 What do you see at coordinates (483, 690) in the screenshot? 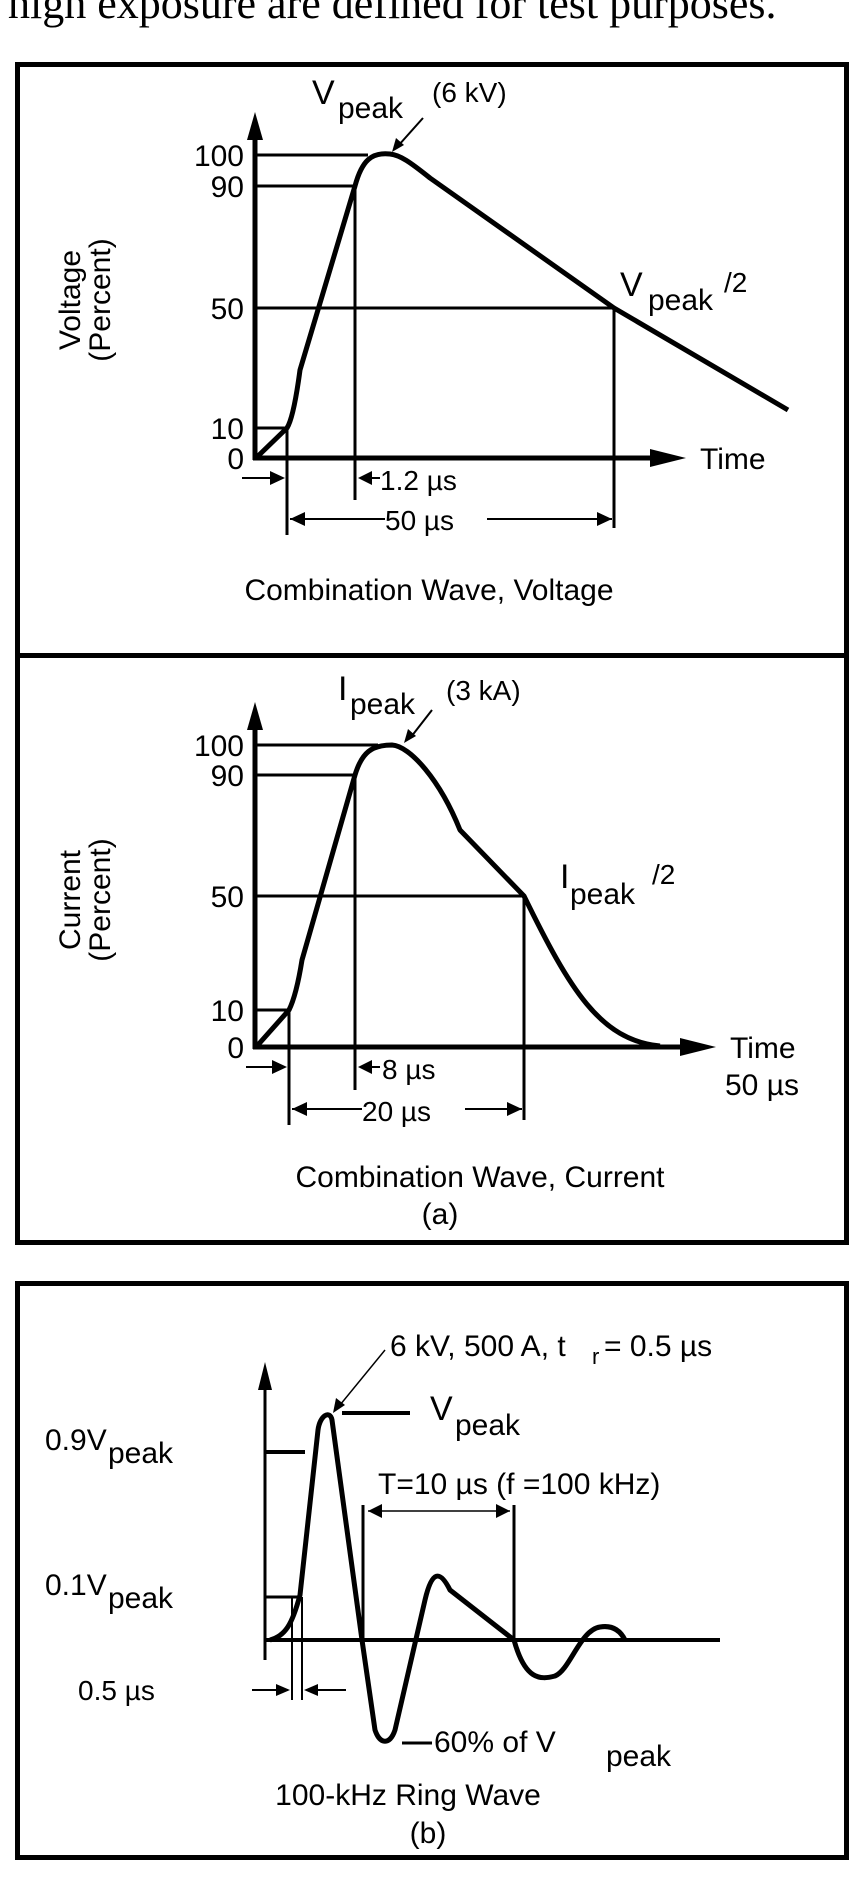
I see `current-peak-value: (3 kA)` at bounding box center [483, 690].